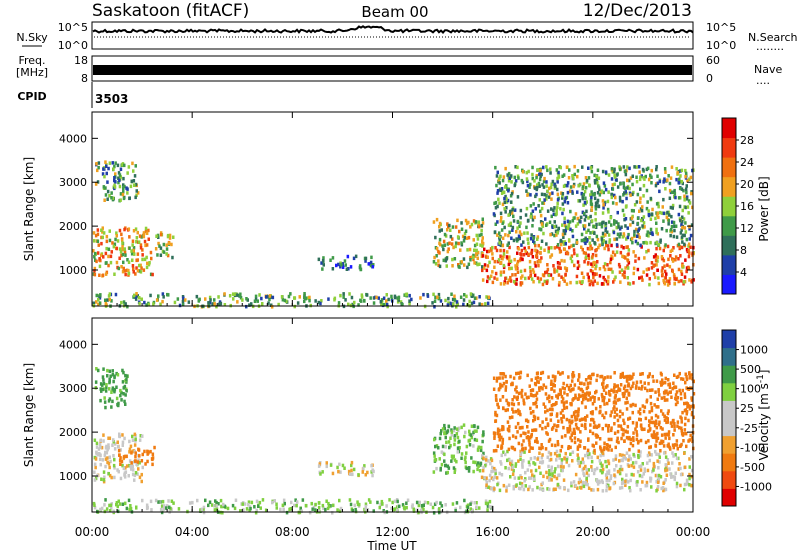  What do you see at coordinates (31, 96) in the screenshot?
I see `cpid-label: CPID` at bounding box center [31, 96].